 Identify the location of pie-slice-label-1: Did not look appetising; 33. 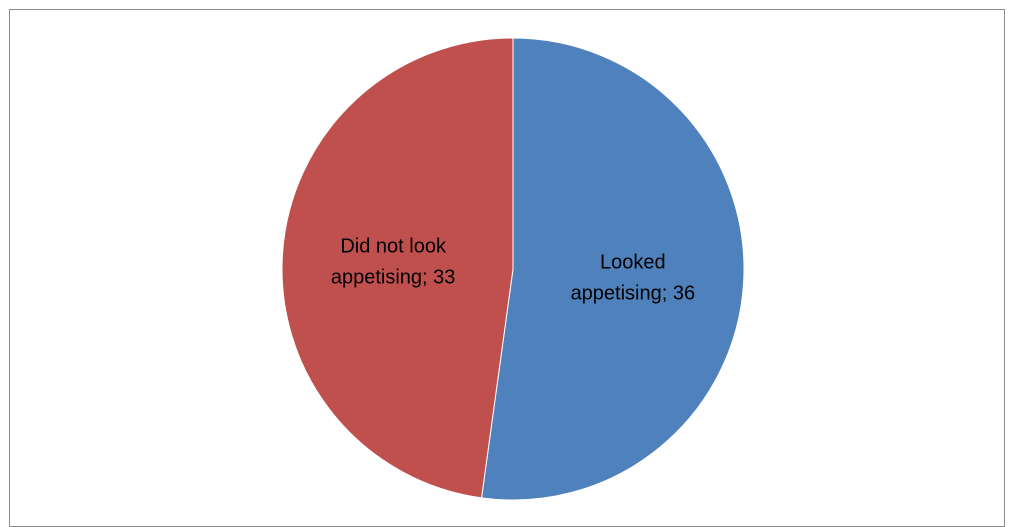
(393, 261).